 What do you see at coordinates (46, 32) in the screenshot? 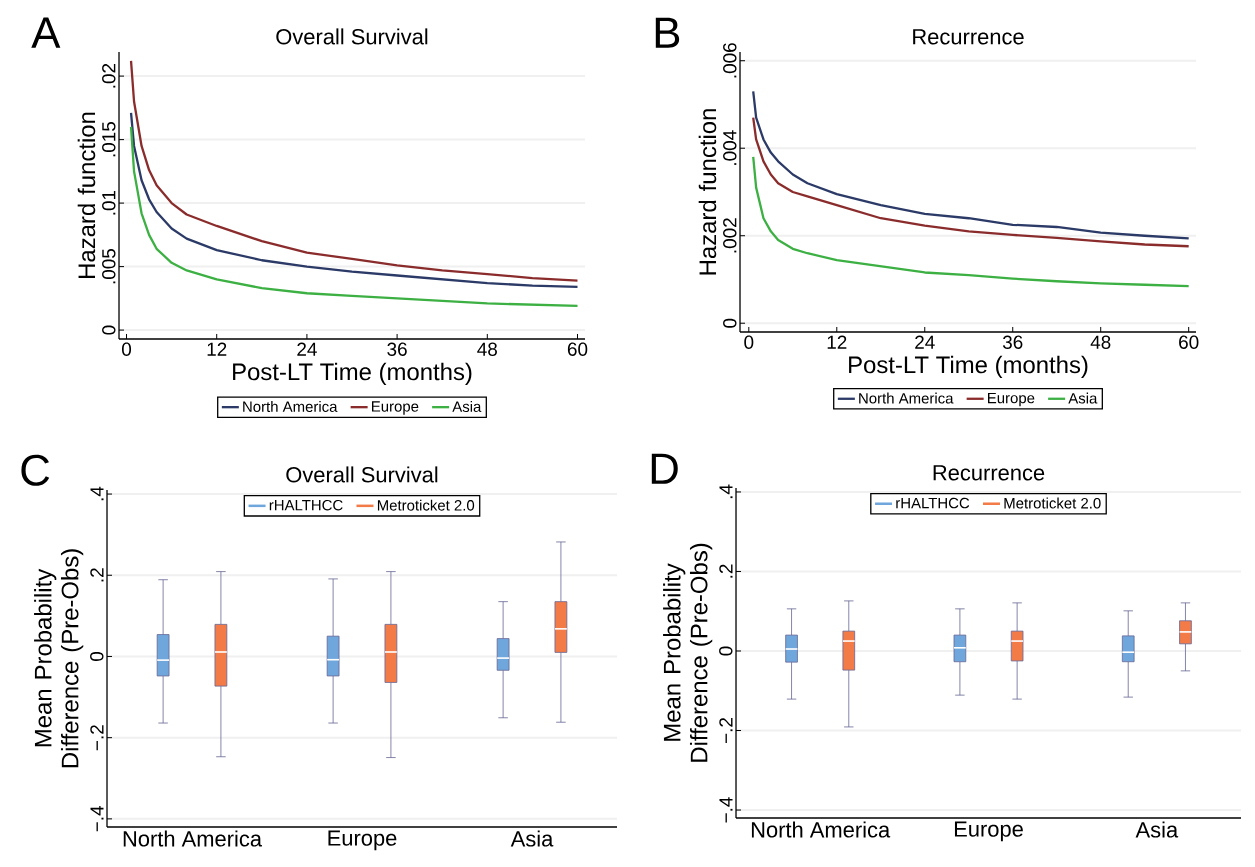
I see `text: A` at bounding box center [46, 32].